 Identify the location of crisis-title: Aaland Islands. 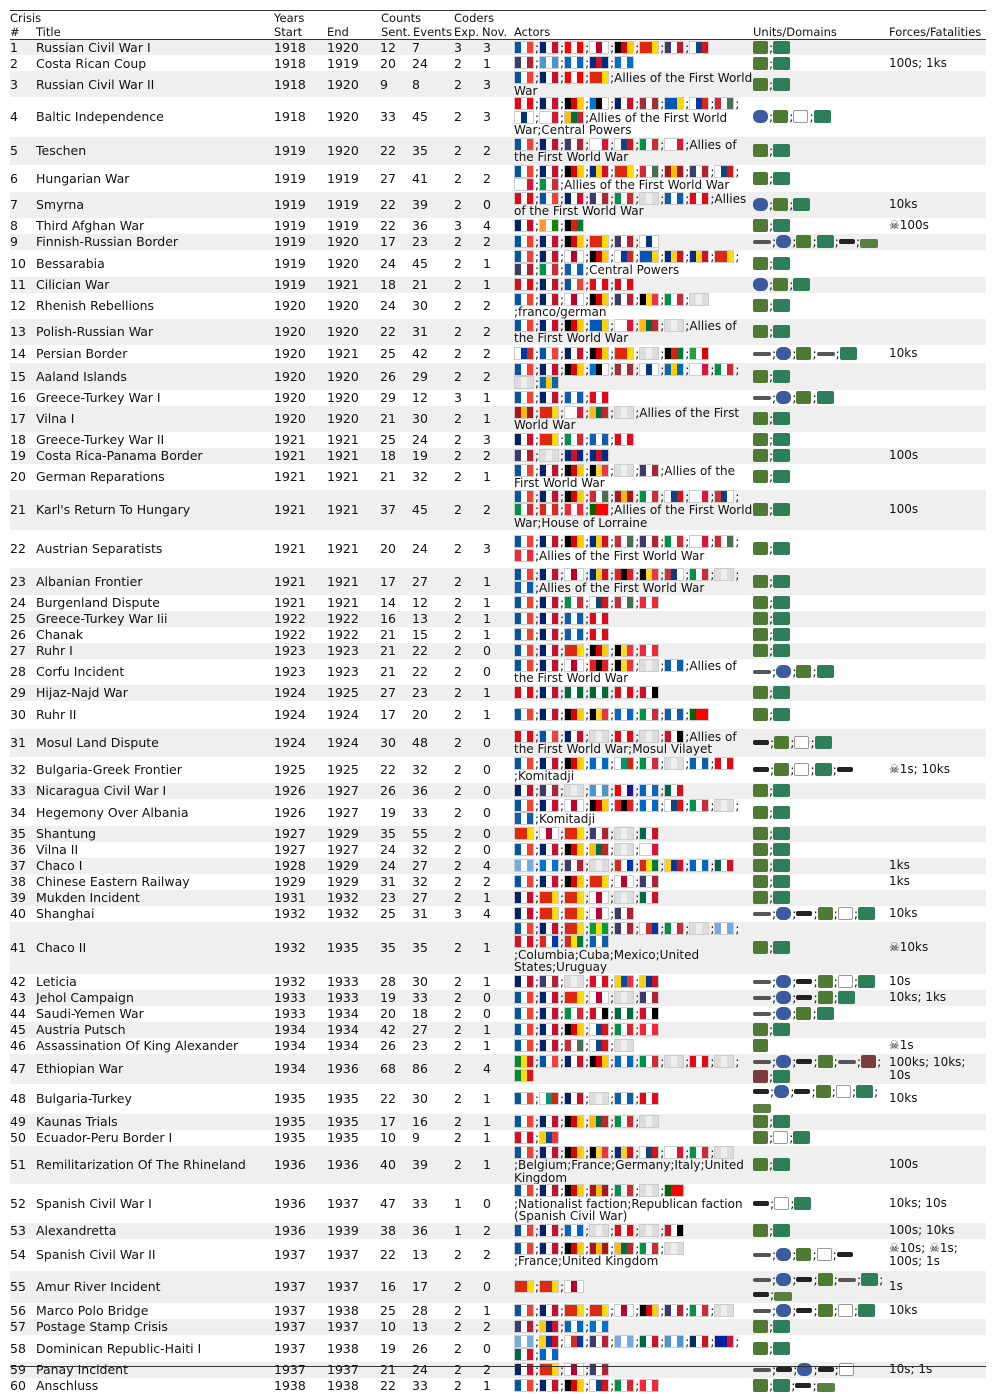
(155, 376).